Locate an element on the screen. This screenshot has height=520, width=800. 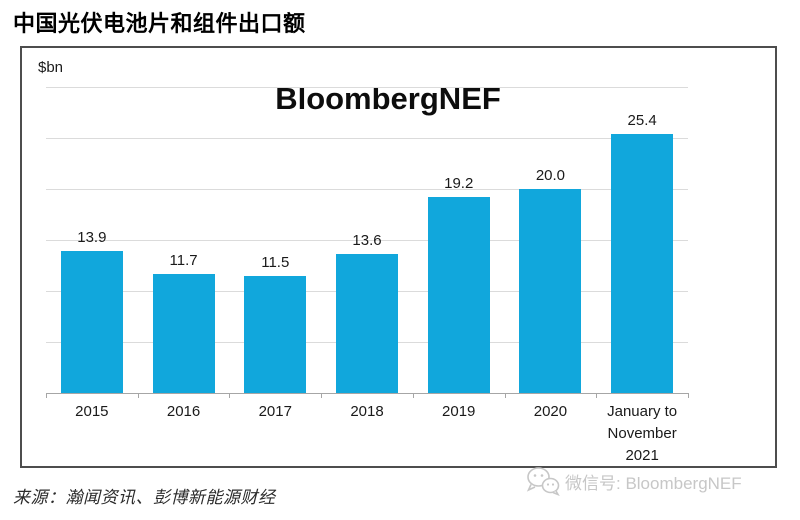
x-tick-label: 2020 is located at coordinates (550, 411).